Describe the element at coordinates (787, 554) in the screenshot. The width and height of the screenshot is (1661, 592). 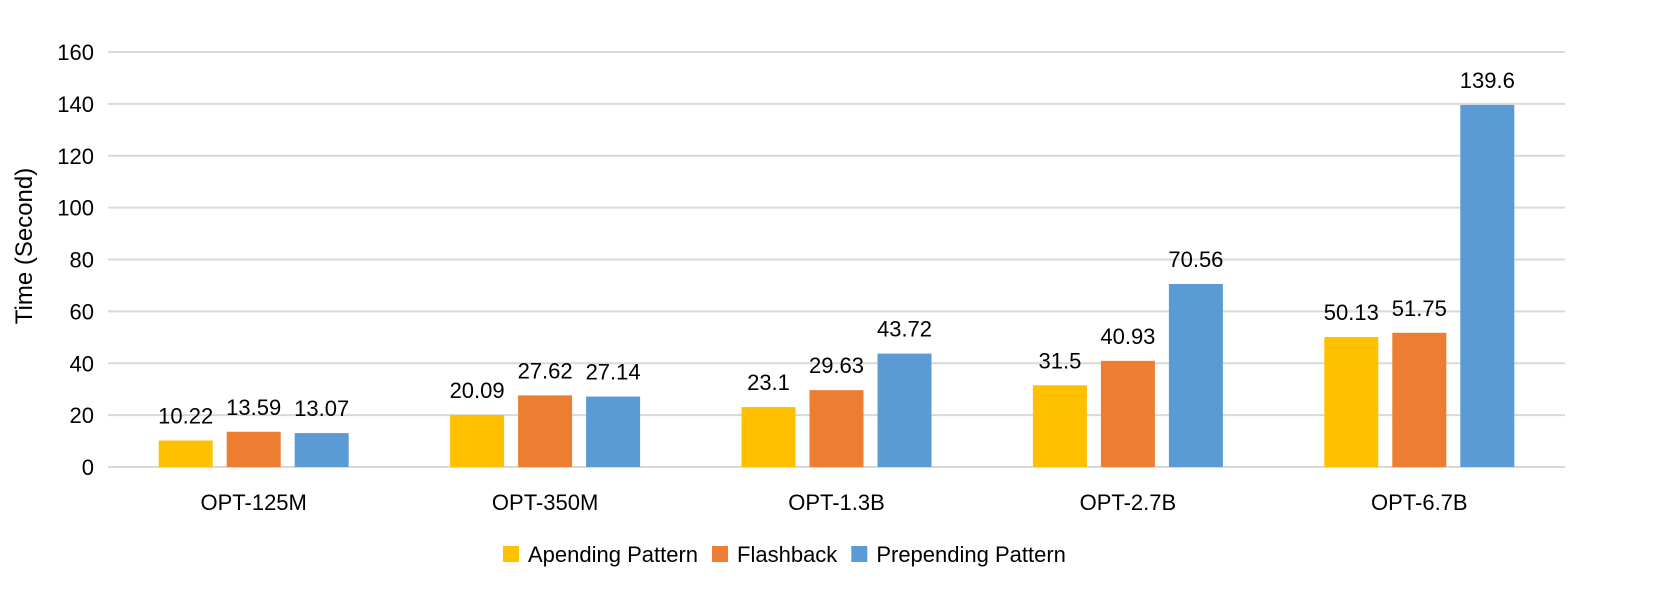
I see `legend-label: Flashback` at that location.